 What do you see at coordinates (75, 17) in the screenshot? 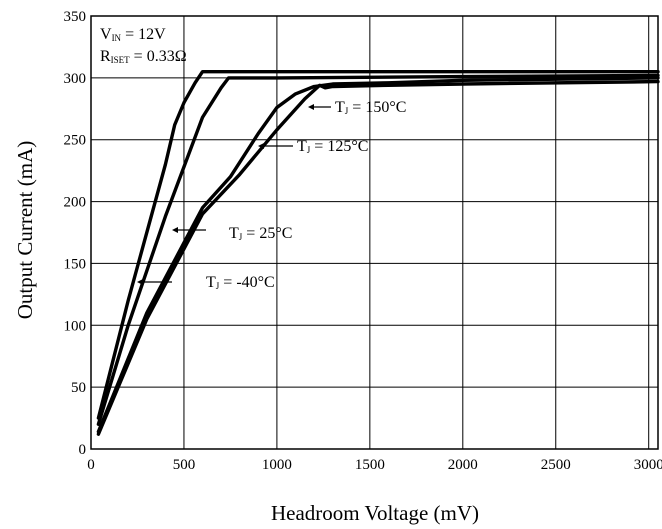
I see `y-tick-label: 350` at bounding box center [75, 17].